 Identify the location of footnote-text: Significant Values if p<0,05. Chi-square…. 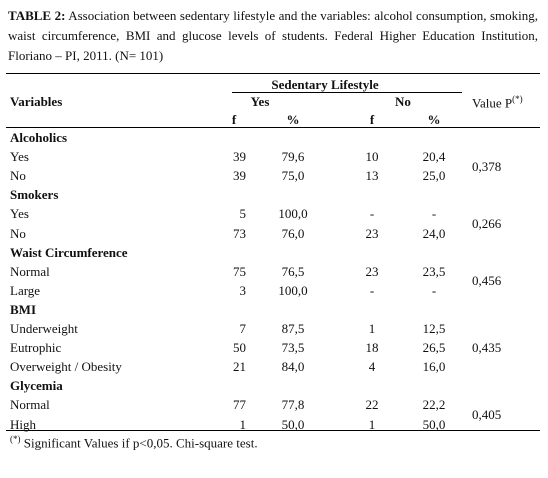
(140, 443).